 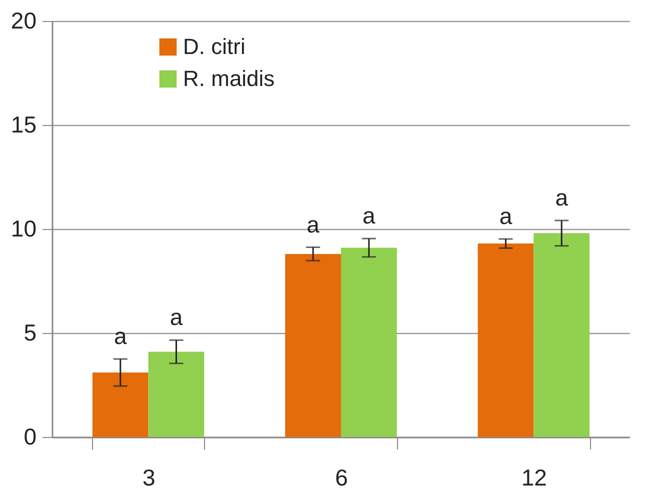 What do you see at coordinates (23, 125) in the screenshot?
I see `y-tick-label: 15` at bounding box center [23, 125].